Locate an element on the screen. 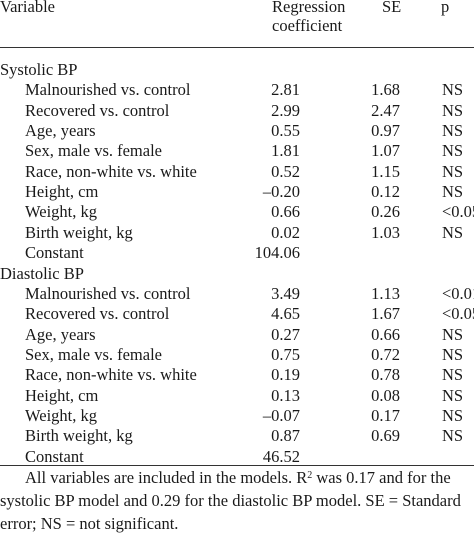  row-se: 1.07 is located at coordinates (385, 151).